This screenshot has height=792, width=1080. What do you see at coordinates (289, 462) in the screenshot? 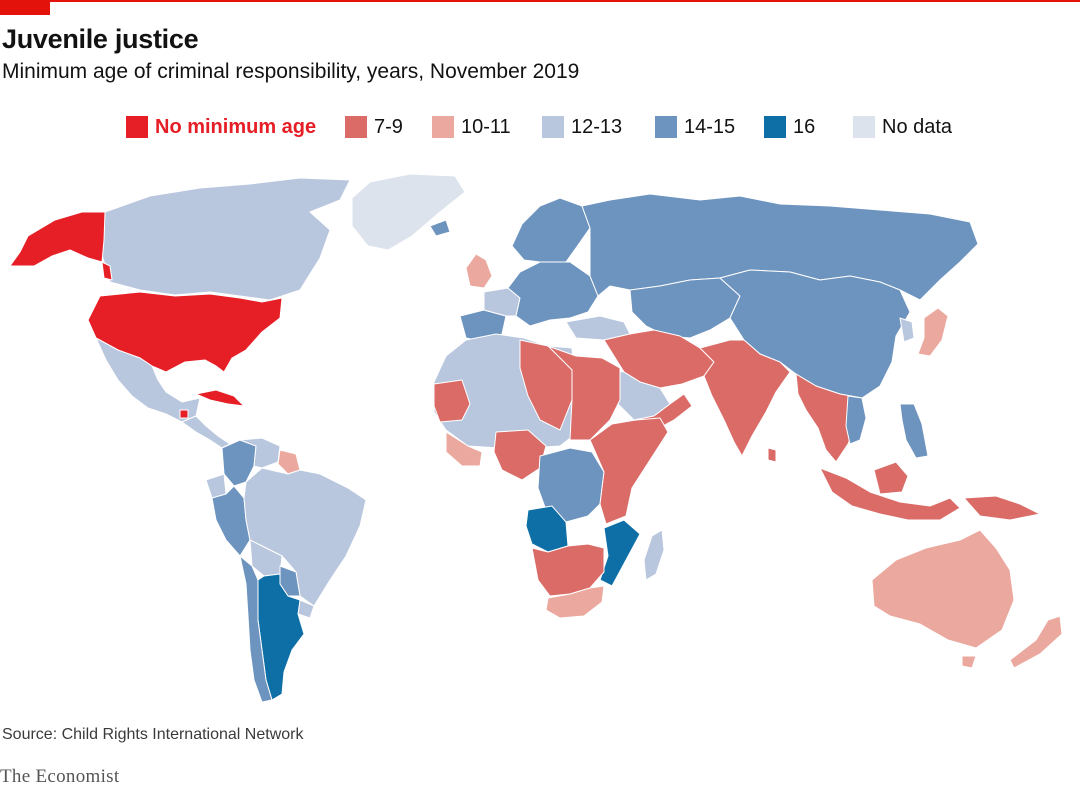
I see `region-guyana` at bounding box center [289, 462].